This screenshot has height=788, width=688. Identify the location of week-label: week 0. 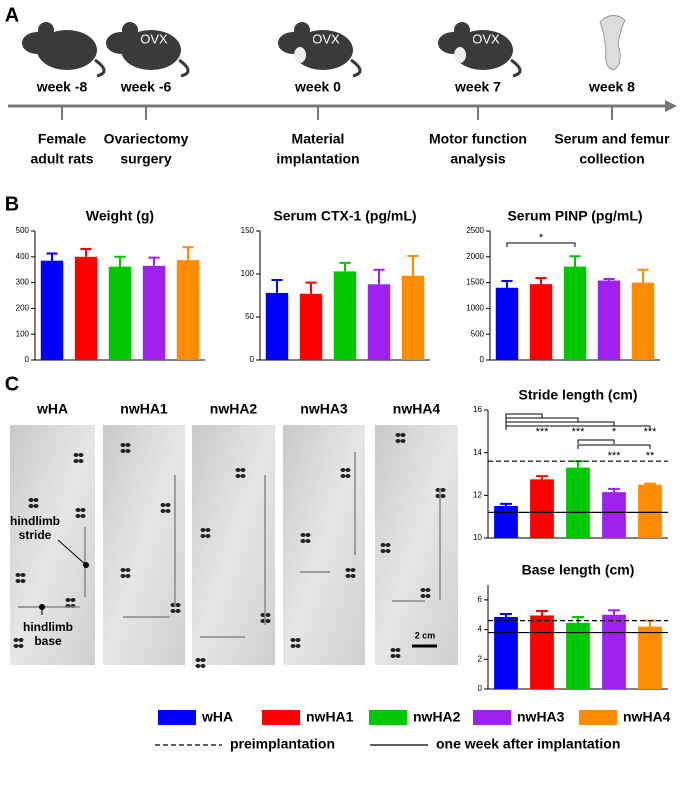
(317, 87).